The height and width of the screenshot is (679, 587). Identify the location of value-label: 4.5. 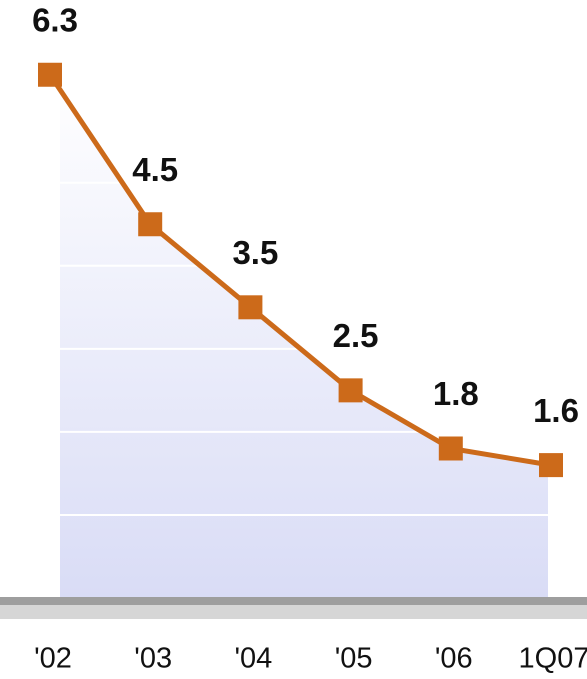
(155, 169).